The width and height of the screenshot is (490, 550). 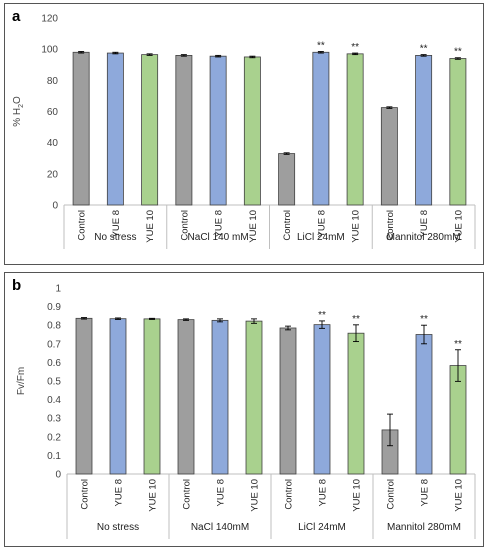 What do you see at coordinates (54, 326) in the screenshot?
I see `y-tick-label: 0.8` at bounding box center [54, 326].